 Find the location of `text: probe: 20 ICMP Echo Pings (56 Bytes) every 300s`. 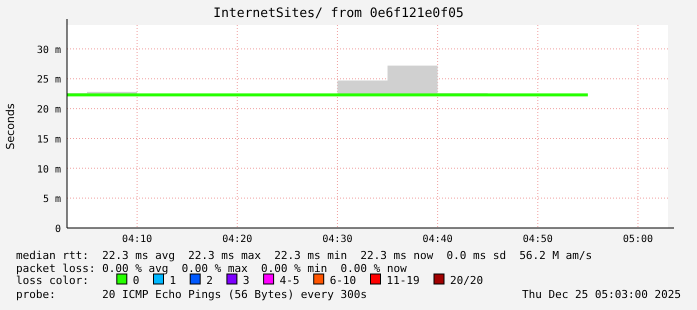

text: probe: 20 ICMP Echo Pings (56 Bytes) every 300s is located at coordinates (191, 294).